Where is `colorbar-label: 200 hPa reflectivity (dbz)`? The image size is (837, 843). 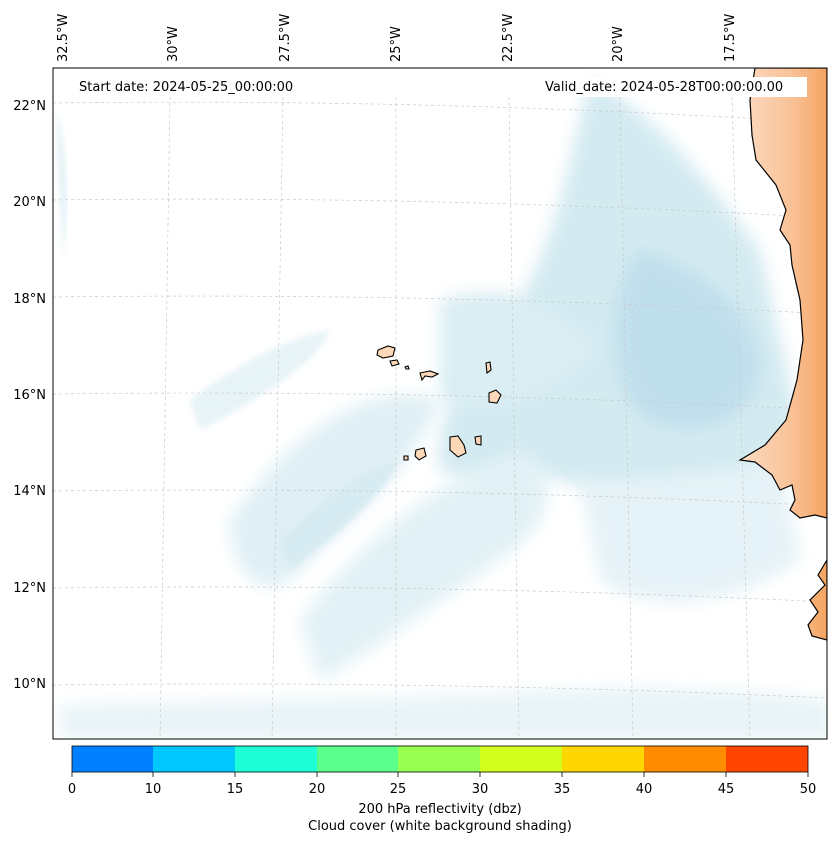
colorbar-label: 200 hPa reflectivity (dbz) is located at coordinates (439, 809).